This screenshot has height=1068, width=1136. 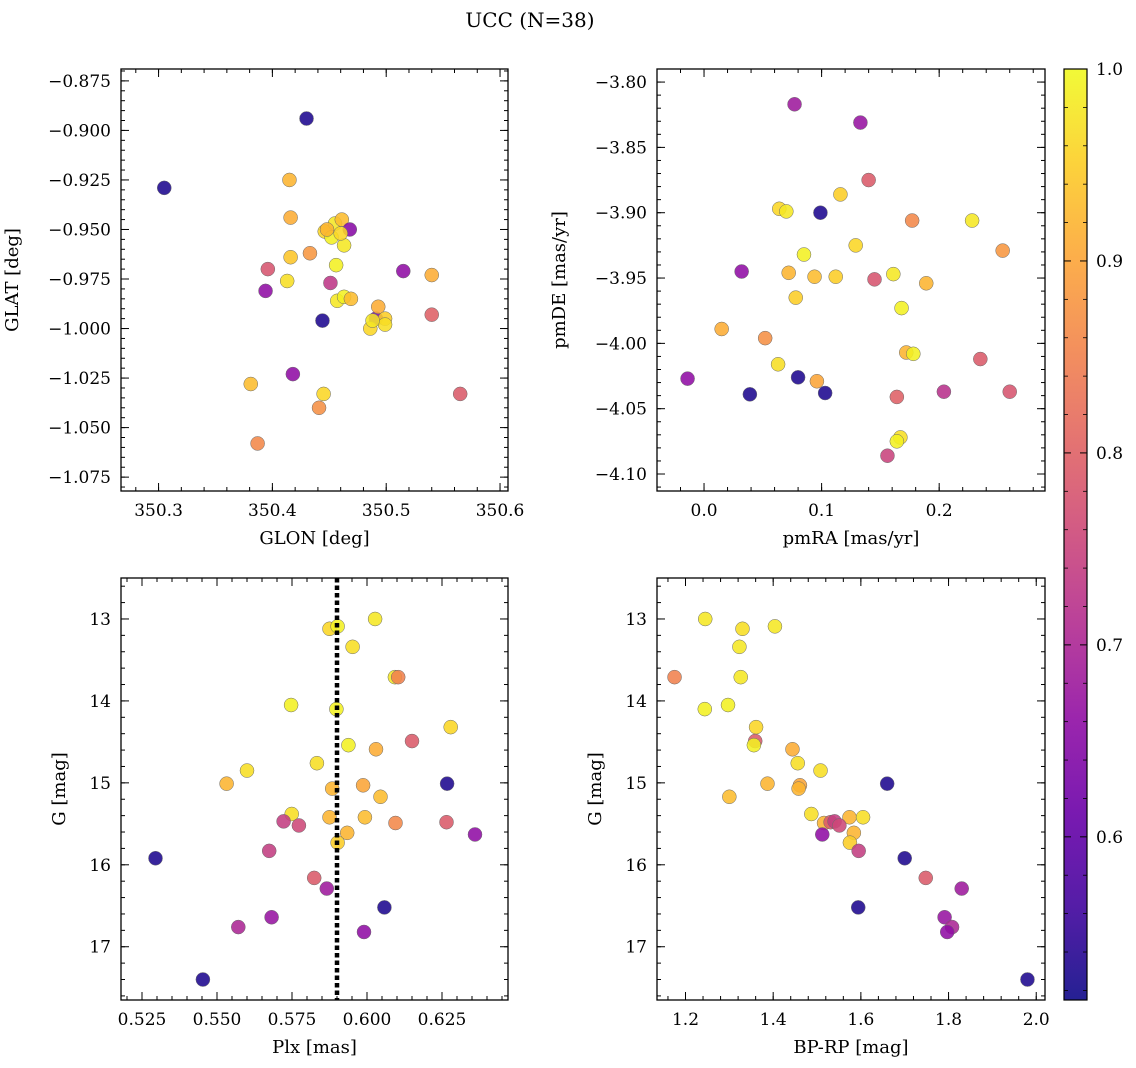 I want to click on colorbar-gradient, so click(x=1075, y=534).